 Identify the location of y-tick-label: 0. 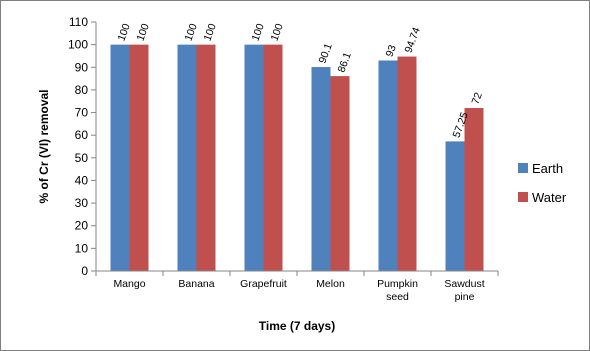
(84, 271).